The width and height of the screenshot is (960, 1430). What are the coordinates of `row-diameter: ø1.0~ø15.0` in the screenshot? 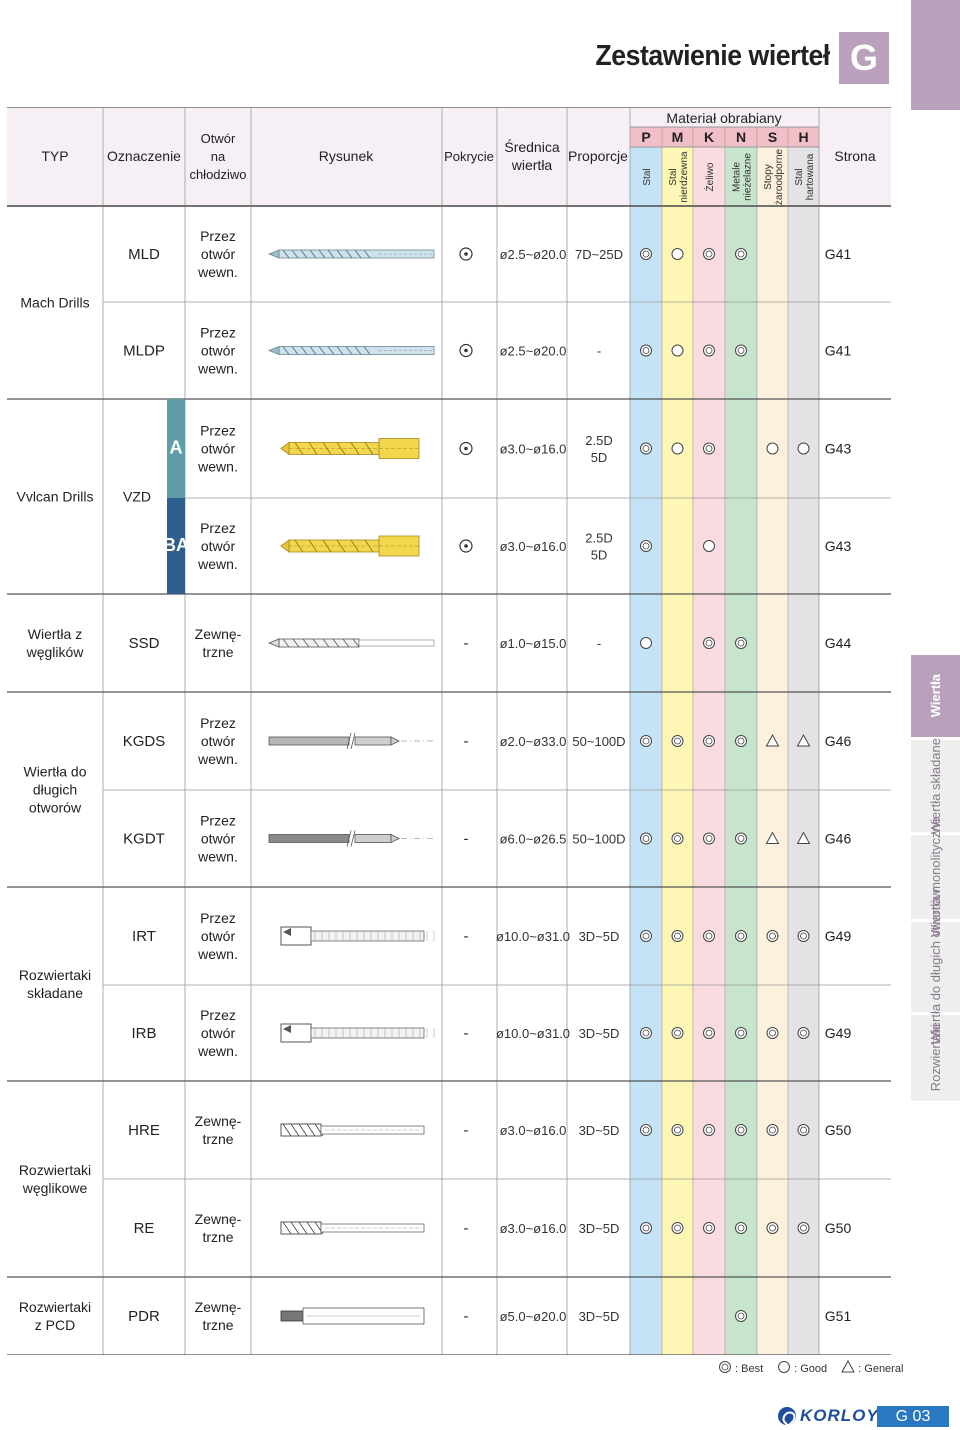 It's located at (533, 643).